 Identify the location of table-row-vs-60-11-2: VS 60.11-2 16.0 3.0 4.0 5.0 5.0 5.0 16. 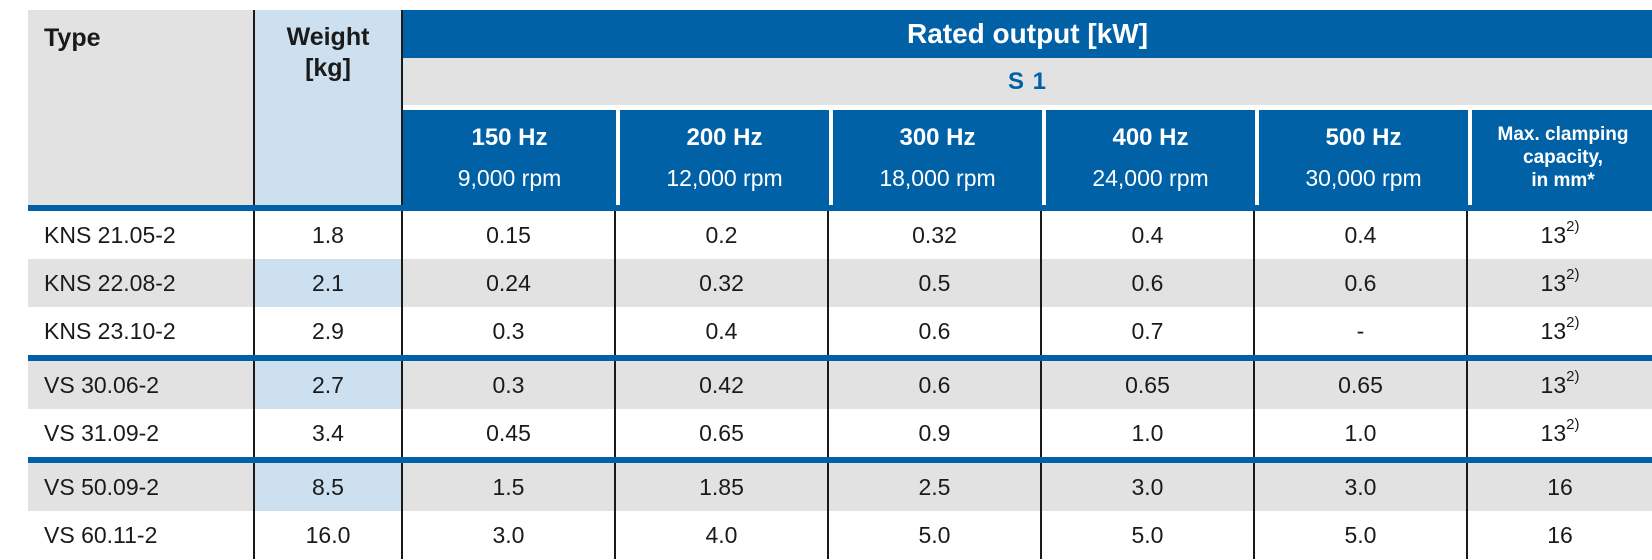
(840, 535).